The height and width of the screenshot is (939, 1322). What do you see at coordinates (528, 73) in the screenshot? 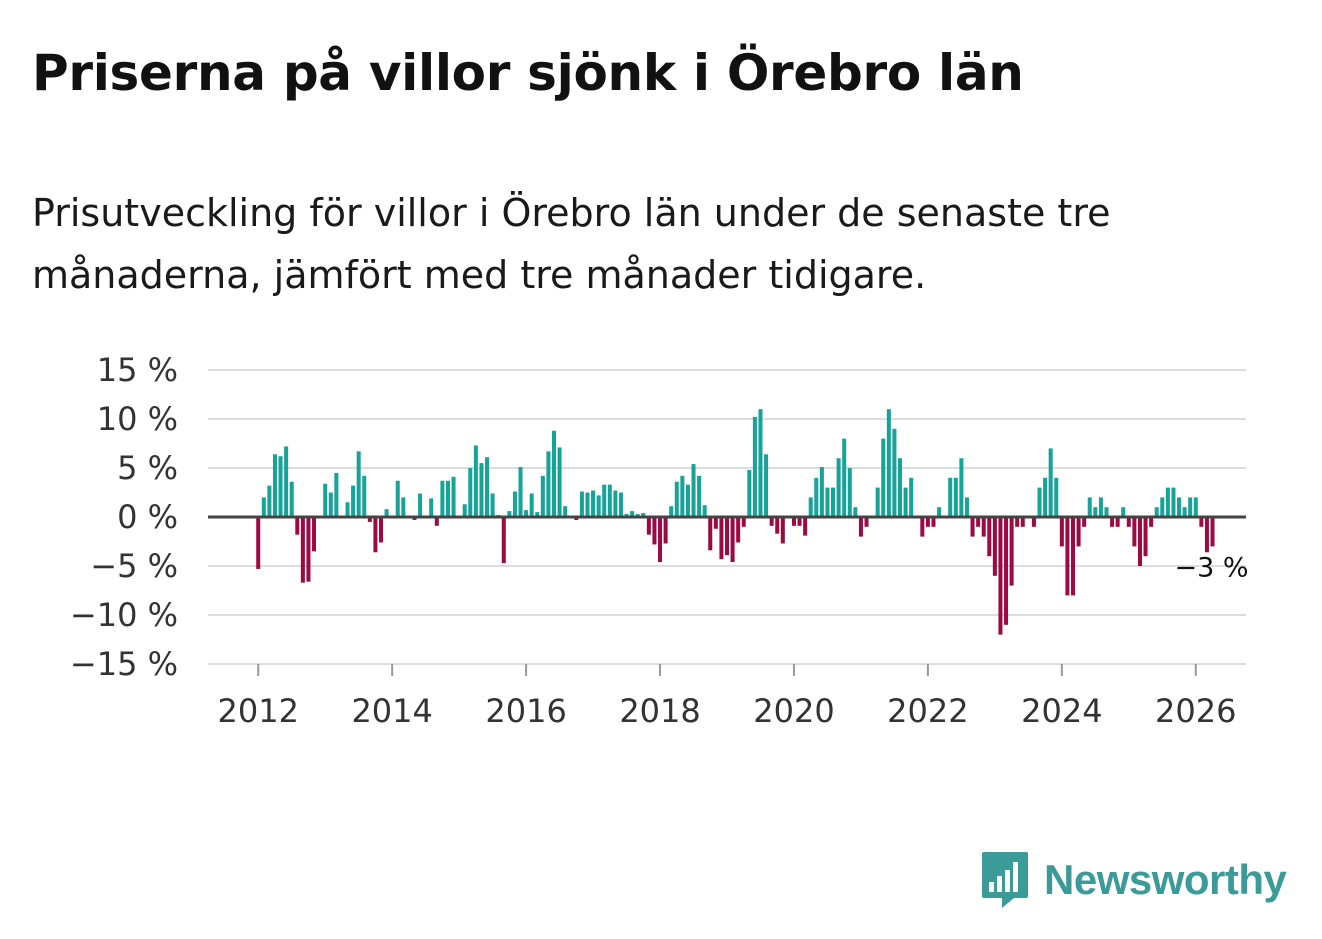
I see `chart-title: Priserna på villor sjönk i Örebro län` at bounding box center [528, 73].